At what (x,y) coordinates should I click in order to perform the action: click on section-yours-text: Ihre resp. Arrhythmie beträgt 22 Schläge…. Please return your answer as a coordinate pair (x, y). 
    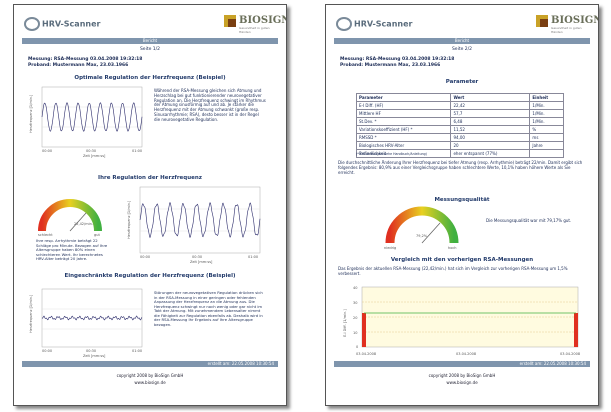
    Looking at the image, I should click on (72, 250).